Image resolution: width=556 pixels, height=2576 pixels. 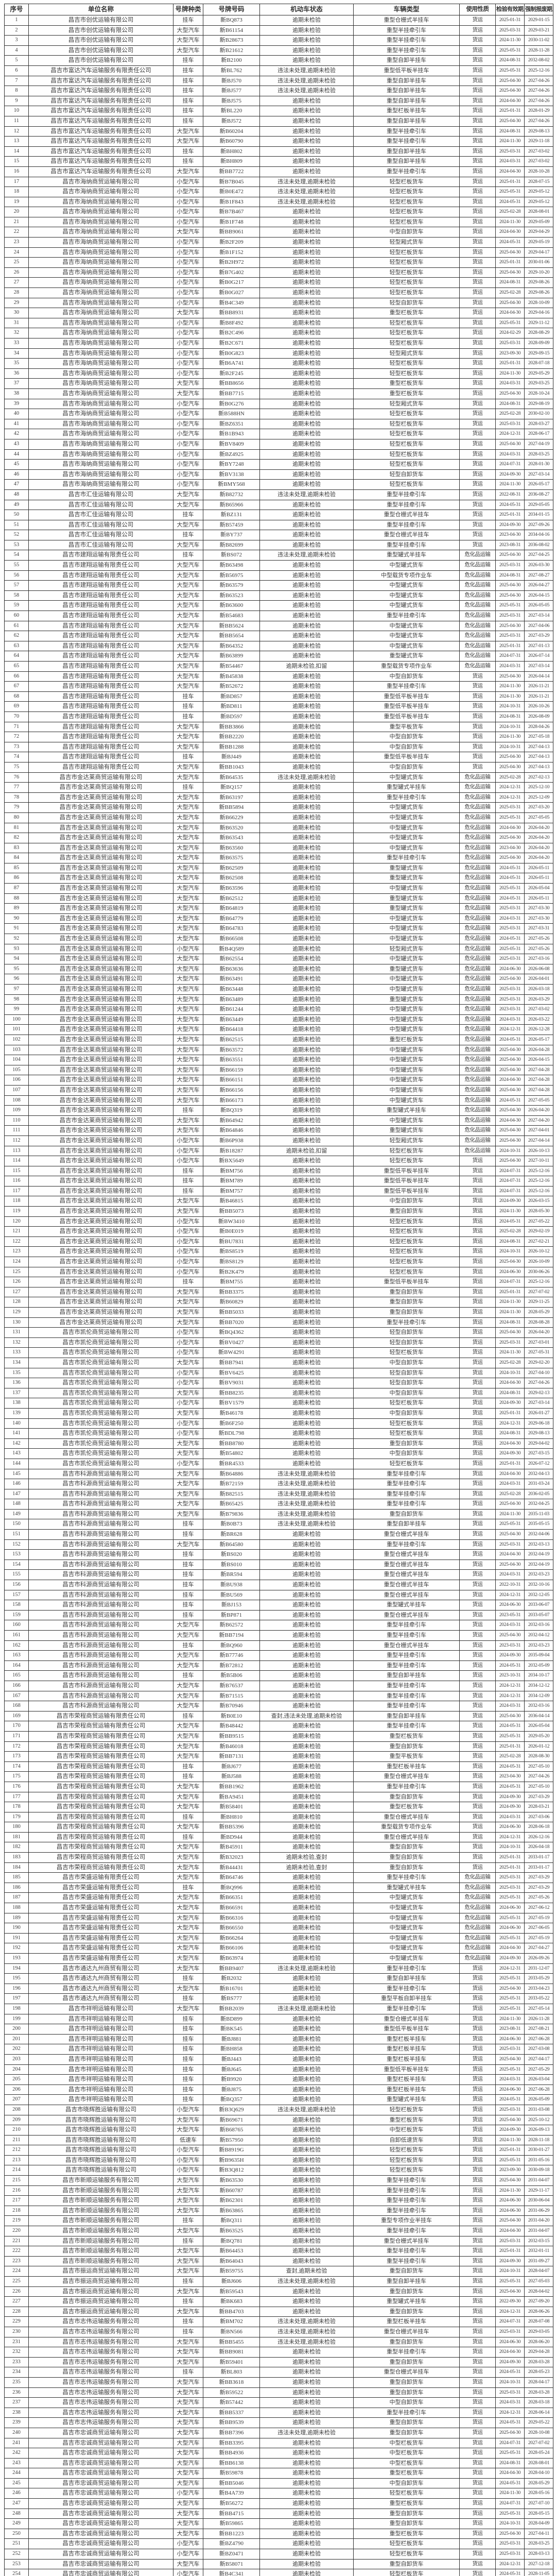 I want to click on cell-inspection_valid_until: 2024-05-31, so click(x=510, y=2572).